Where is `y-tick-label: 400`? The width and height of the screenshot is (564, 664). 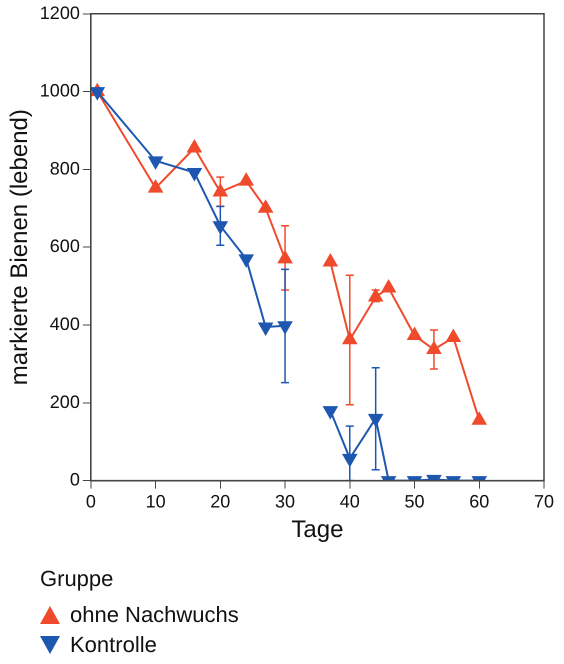
y-tick-label: 400 is located at coordinates (65, 324).